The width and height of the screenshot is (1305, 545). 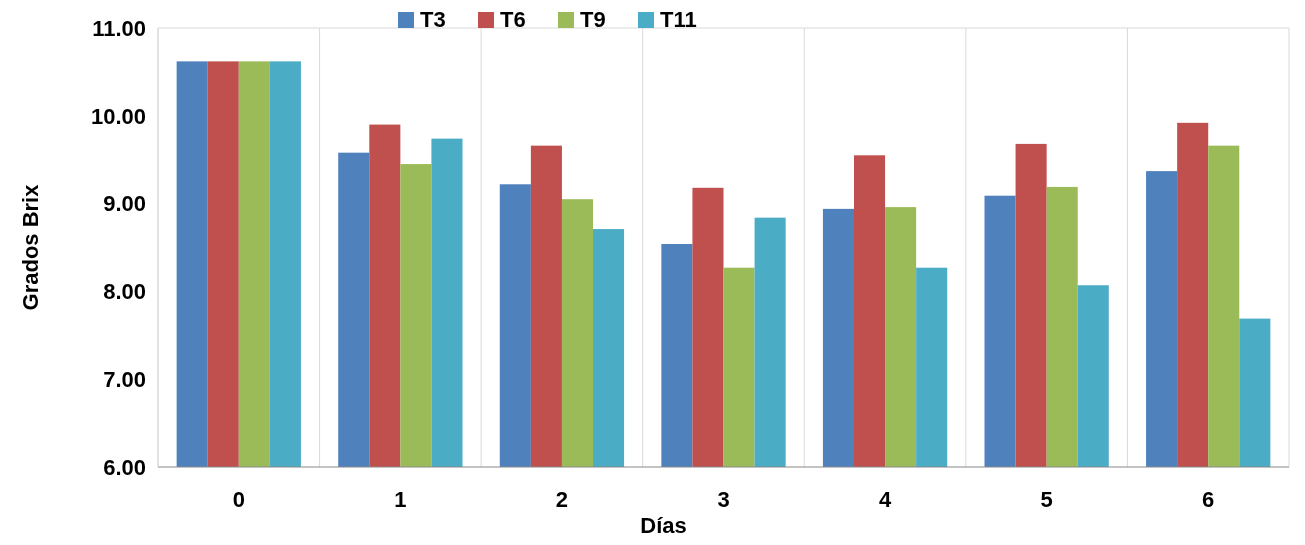 What do you see at coordinates (723, 499) in the screenshot?
I see `x-tick-label: 3` at bounding box center [723, 499].